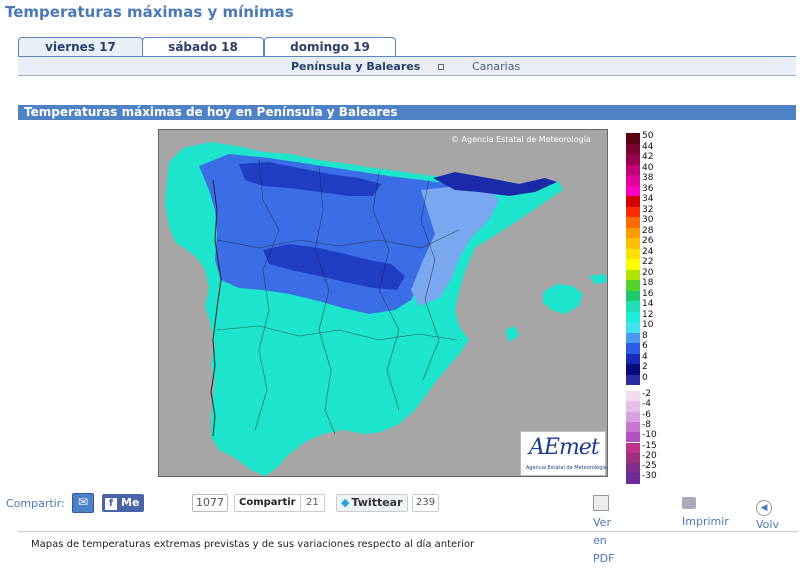 This screenshot has width=803, height=576. Describe the element at coordinates (646, 414) in the screenshot. I see `legend-label: -6` at that location.